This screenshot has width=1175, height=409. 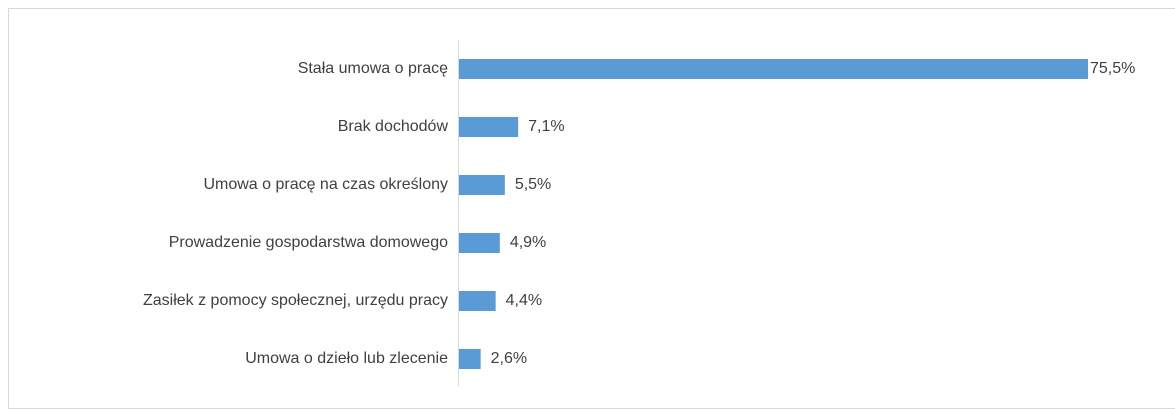 What do you see at coordinates (546, 126) in the screenshot?
I see `value-label: 7,1%` at bounding box center [546, 126].